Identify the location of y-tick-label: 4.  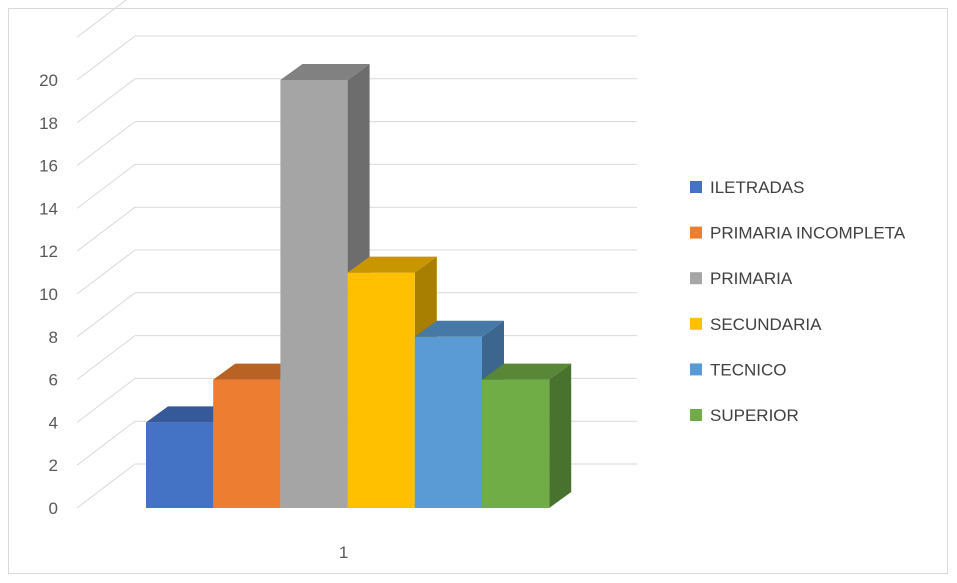
(53, 422).